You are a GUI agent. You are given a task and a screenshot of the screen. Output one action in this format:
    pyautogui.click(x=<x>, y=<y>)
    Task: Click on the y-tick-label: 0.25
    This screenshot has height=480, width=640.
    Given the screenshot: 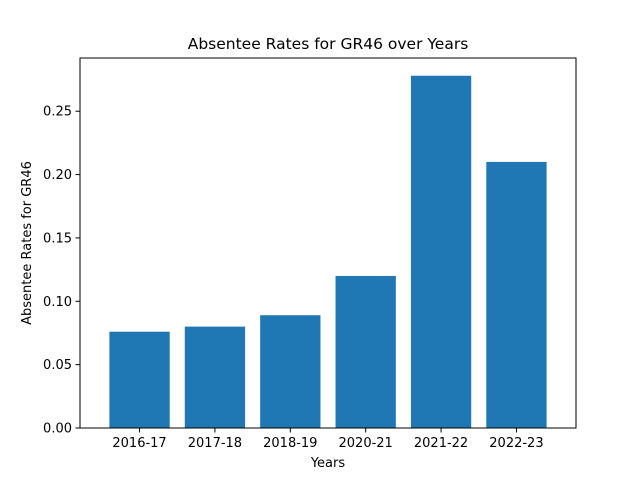 What is the action you would take?
    pyautogui.click(x=57, y=112)
    